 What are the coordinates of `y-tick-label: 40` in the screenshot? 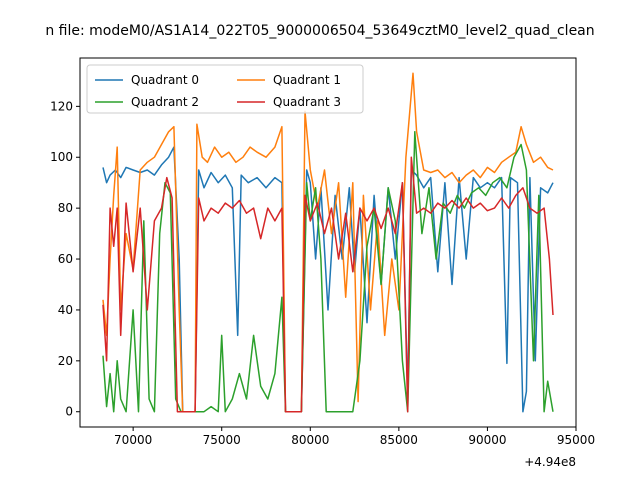 It's located at (65, 310).